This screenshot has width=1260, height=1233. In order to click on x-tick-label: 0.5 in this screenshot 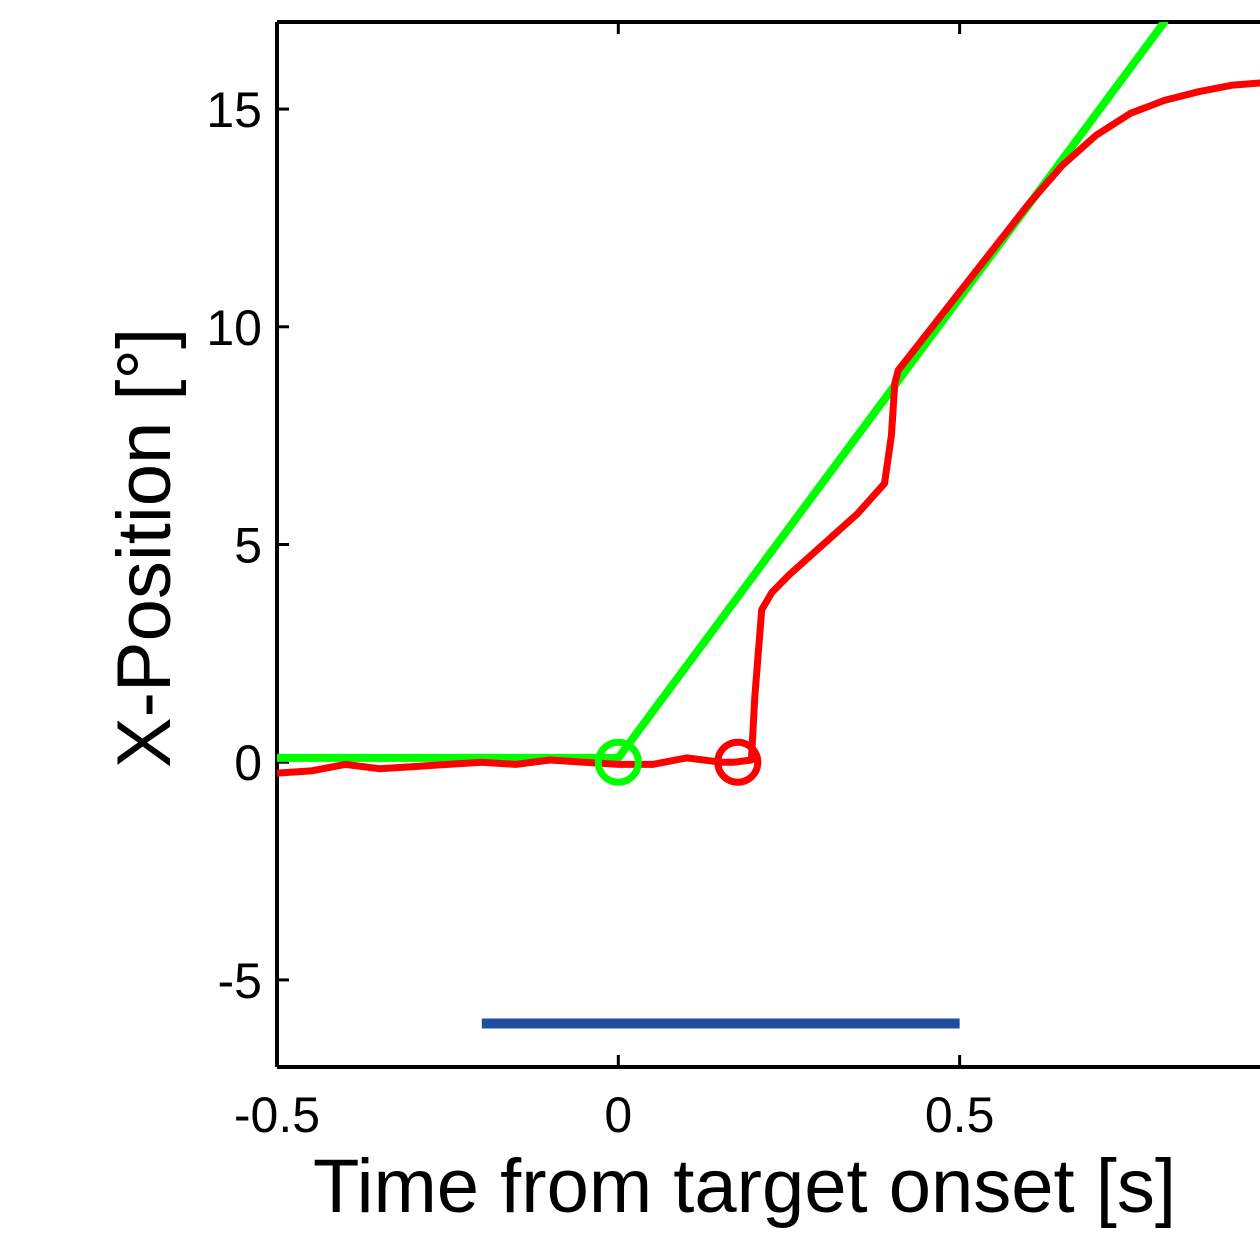, I will do `click(960, 1115)`.